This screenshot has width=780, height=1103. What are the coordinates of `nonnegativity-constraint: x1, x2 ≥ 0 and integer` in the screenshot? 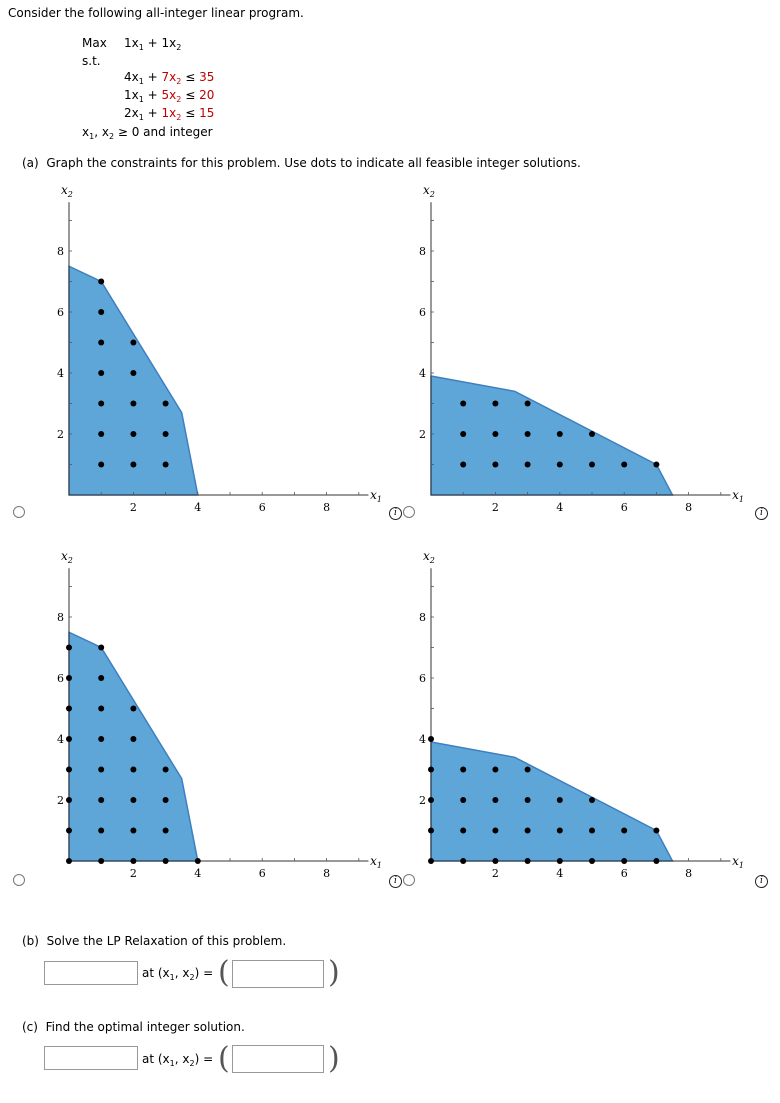 It's located at (147, 133).